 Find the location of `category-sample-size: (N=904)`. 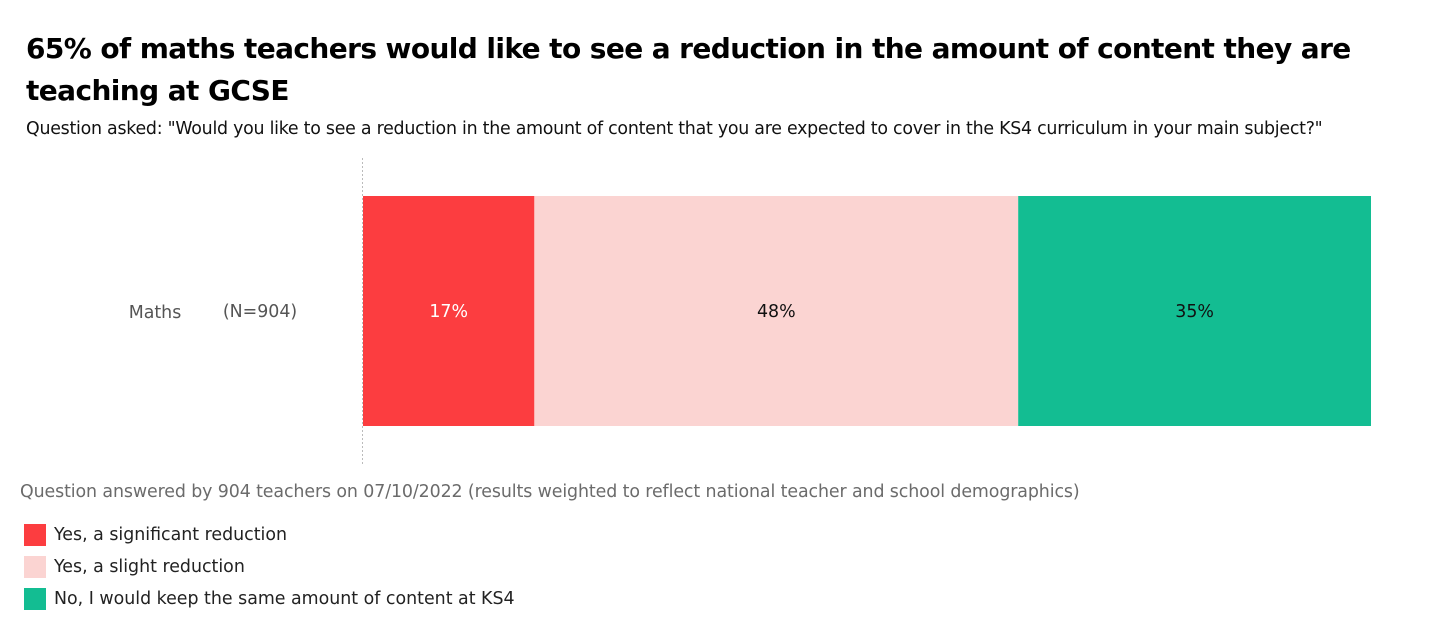

category-sample-size: (N=904) is located at coordinates (260, 312).